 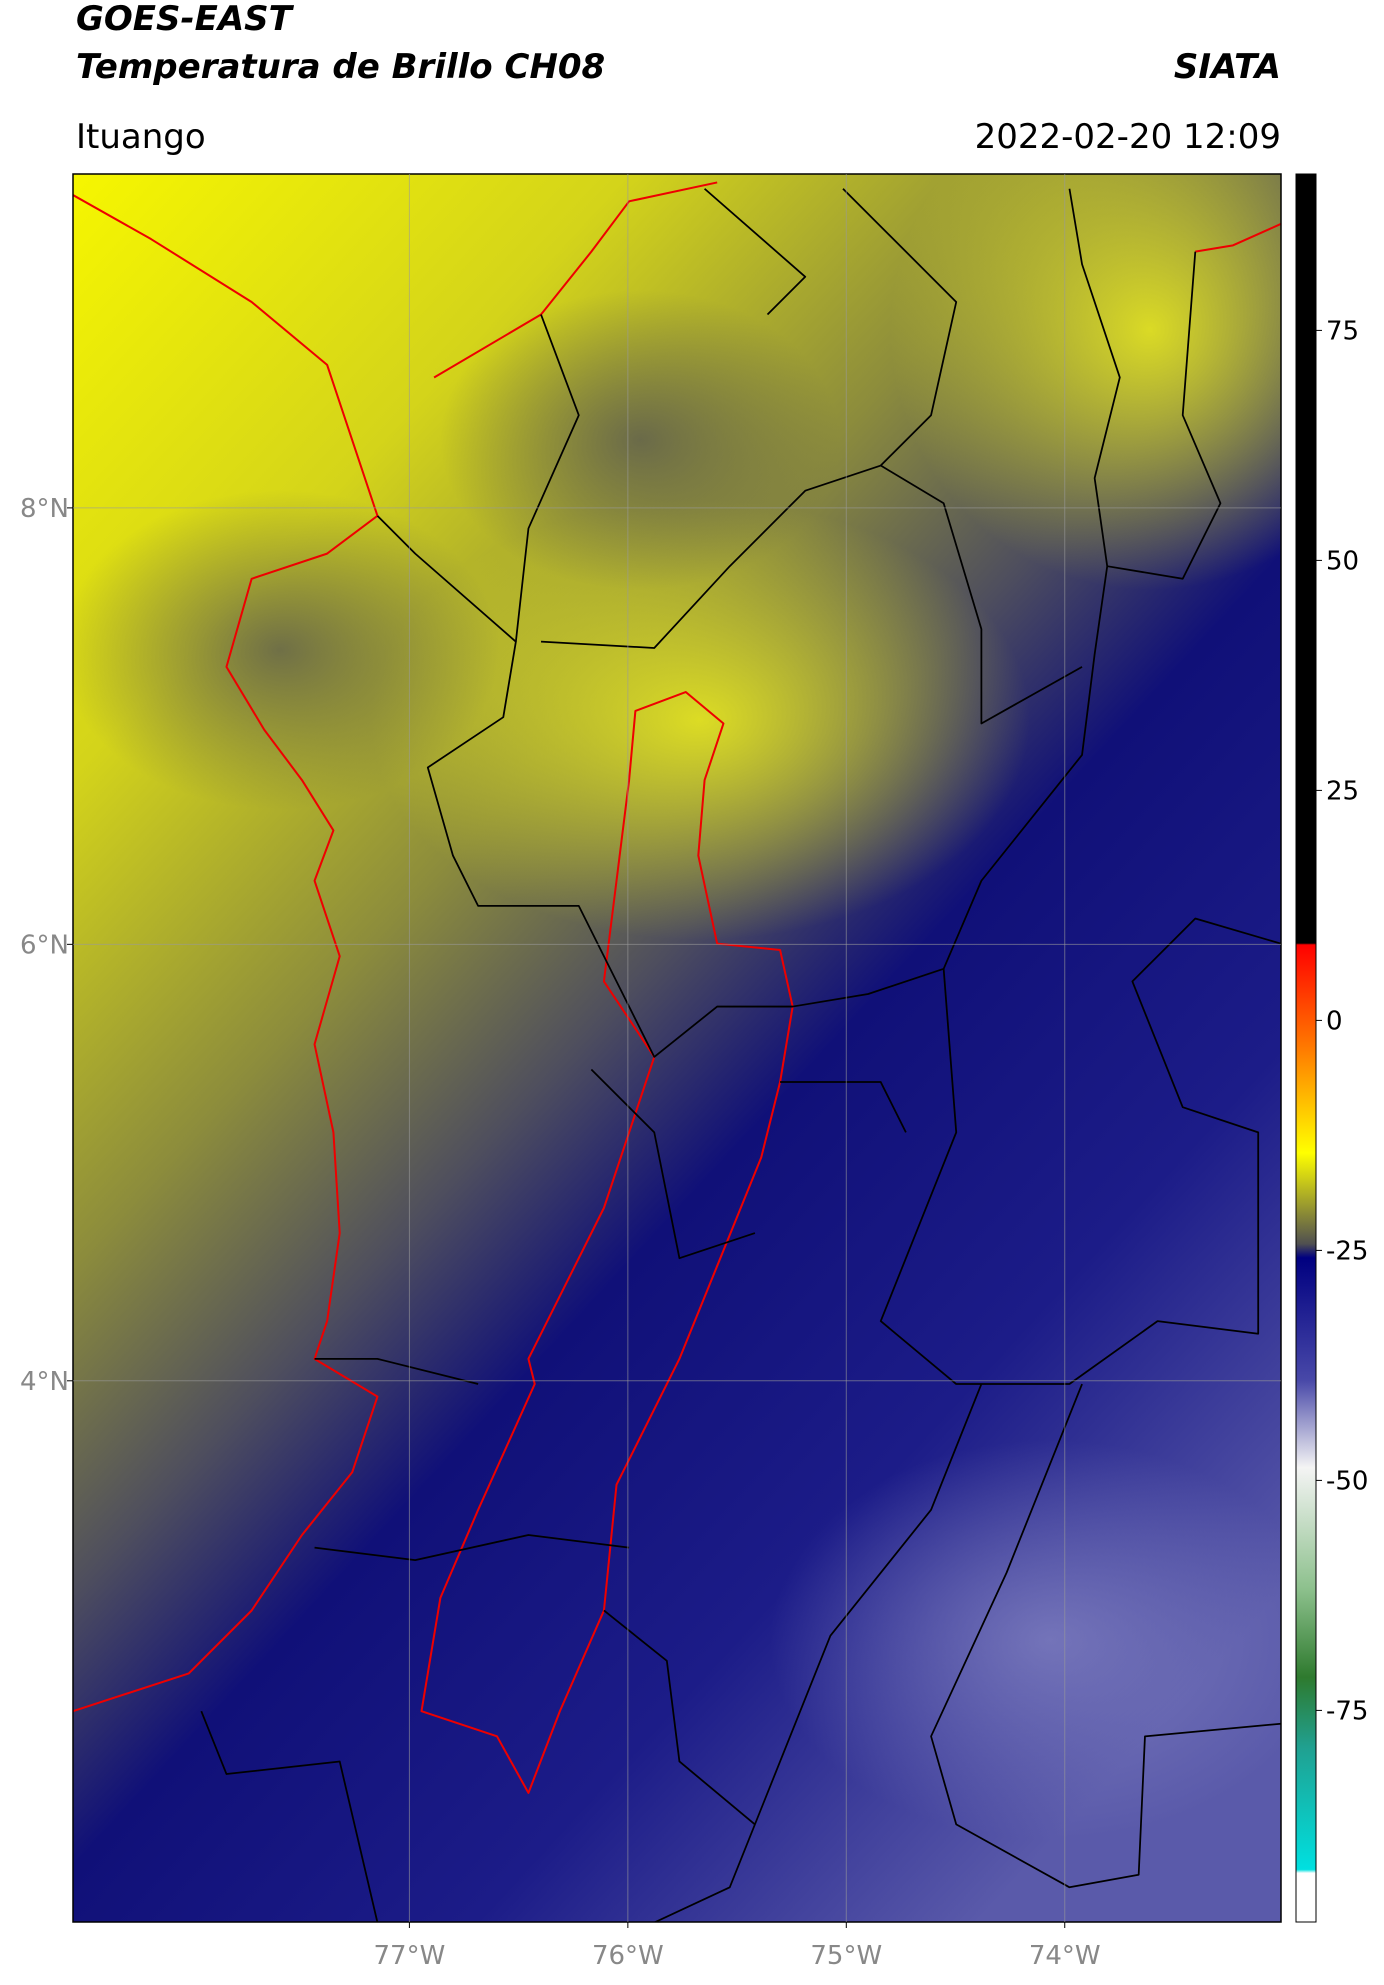 What do you see at coordinates (1347, 1711) in the screenshot?
I see `colorbar-tick-label: -75` at bounding box center [1347, 1711].